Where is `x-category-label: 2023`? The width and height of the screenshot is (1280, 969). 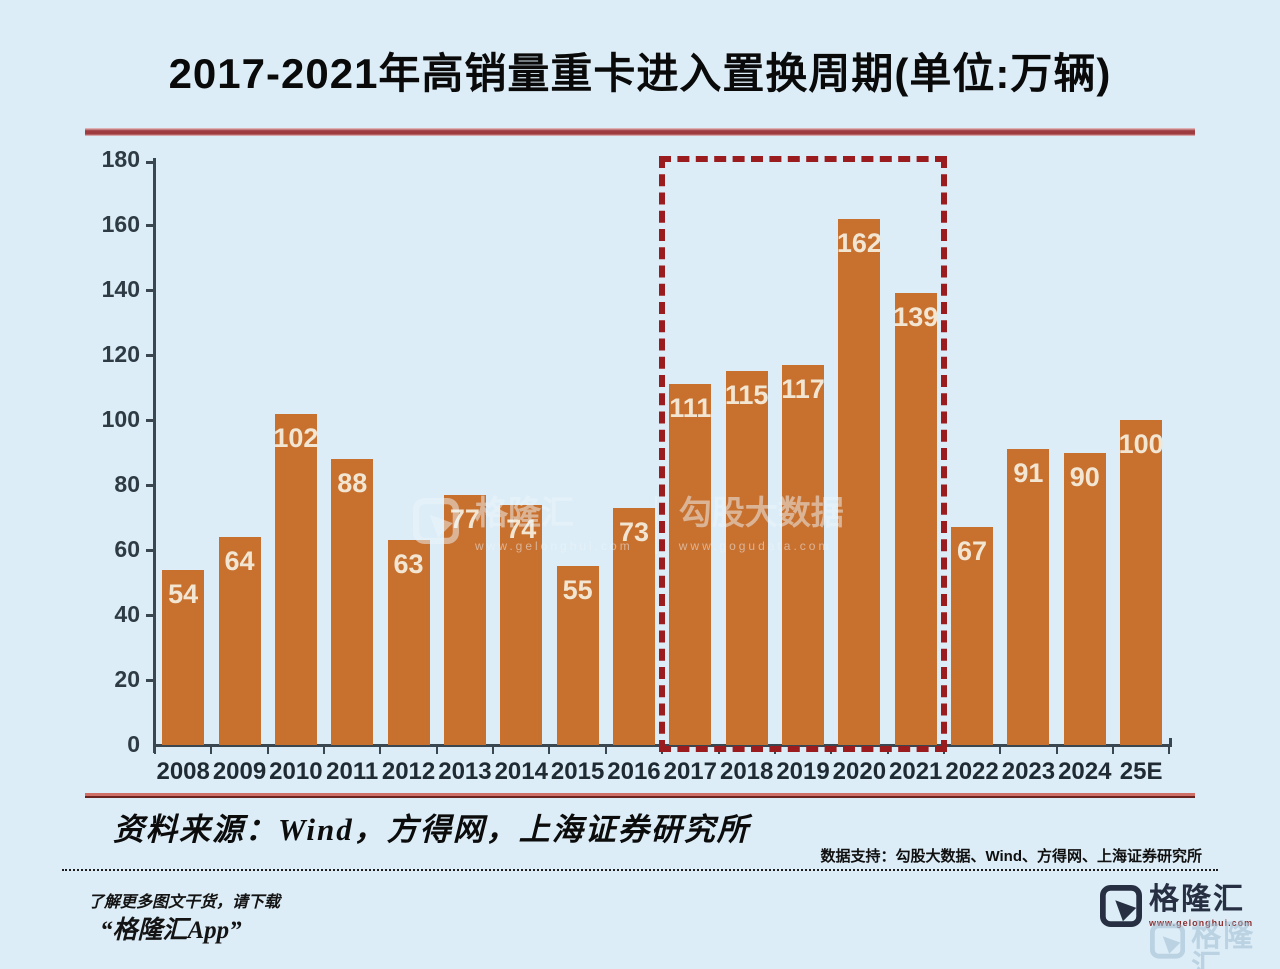 x-category-label: 2023 is located at coordinates (1028, 771).